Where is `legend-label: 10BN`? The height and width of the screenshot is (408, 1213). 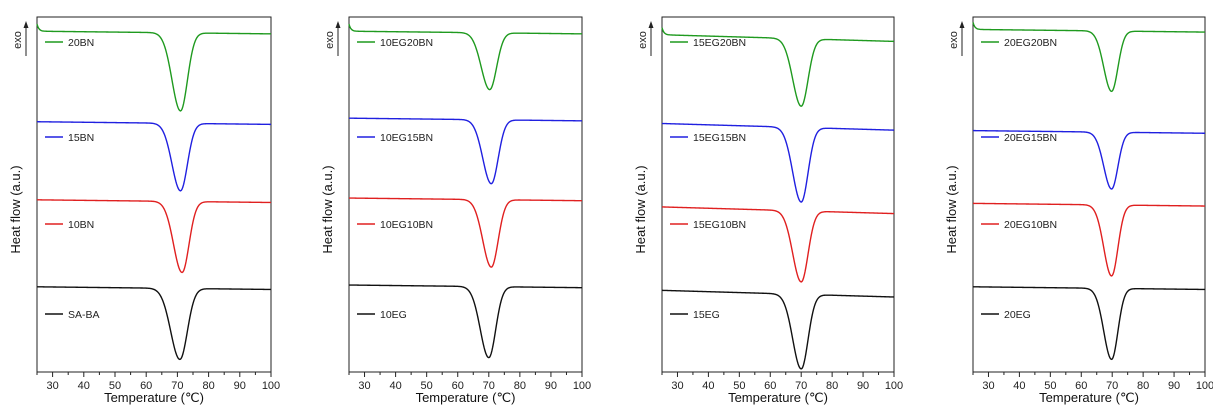
legend-label: 10BN is located at coordinates (81, 225).